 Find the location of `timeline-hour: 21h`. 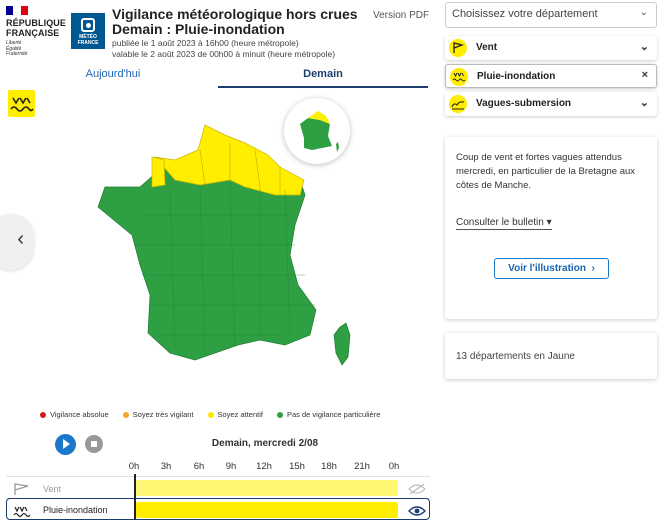

timeline-hour: 21h is located at coordinates (362, 466).